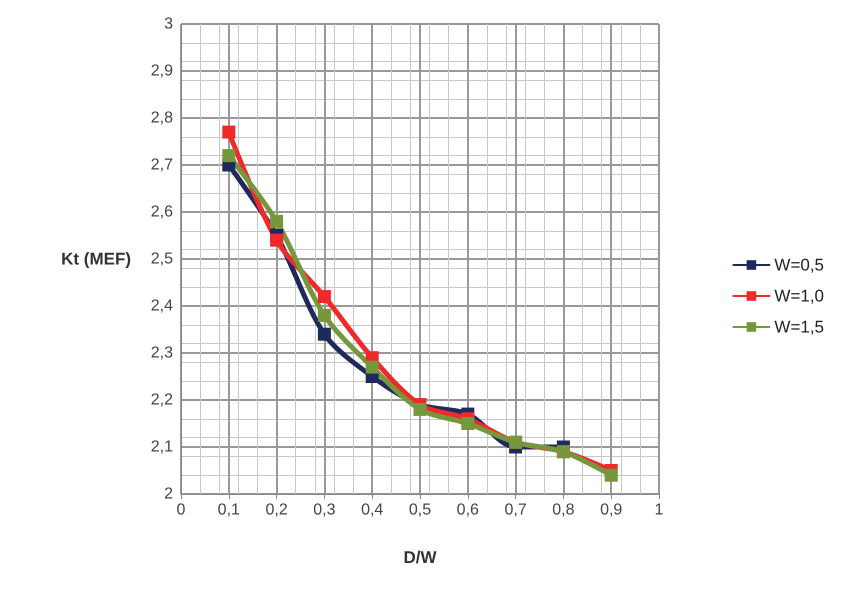  Describe the element at coordinates (611, 510) in the screenshot. I see `x-tick-label: 0,9` at that location.